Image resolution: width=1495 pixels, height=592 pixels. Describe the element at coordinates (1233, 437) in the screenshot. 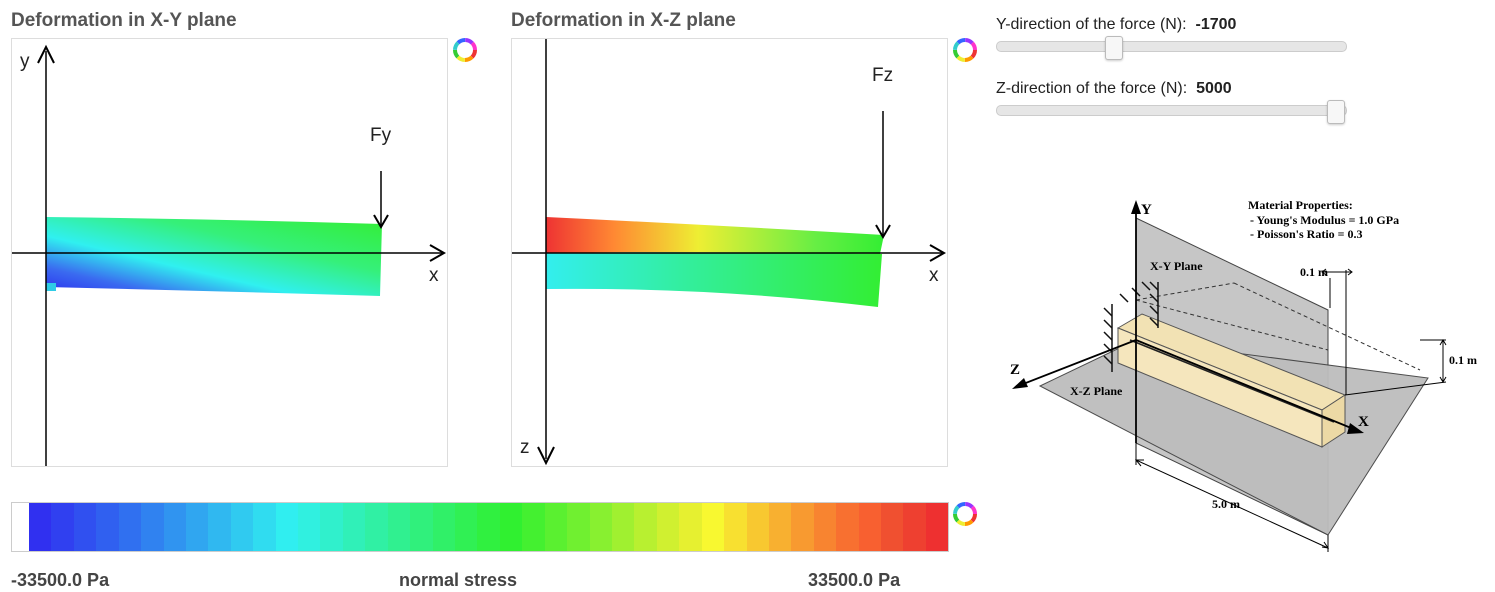

I see `xz-plane-shape` at that location.